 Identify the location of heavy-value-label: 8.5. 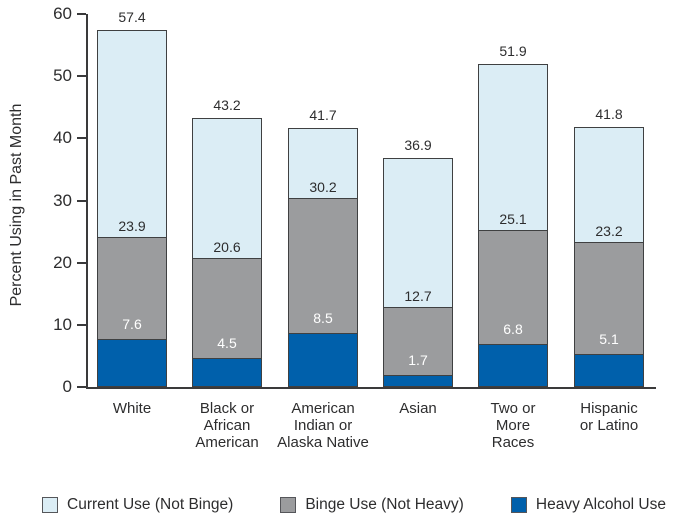
(323, 318).